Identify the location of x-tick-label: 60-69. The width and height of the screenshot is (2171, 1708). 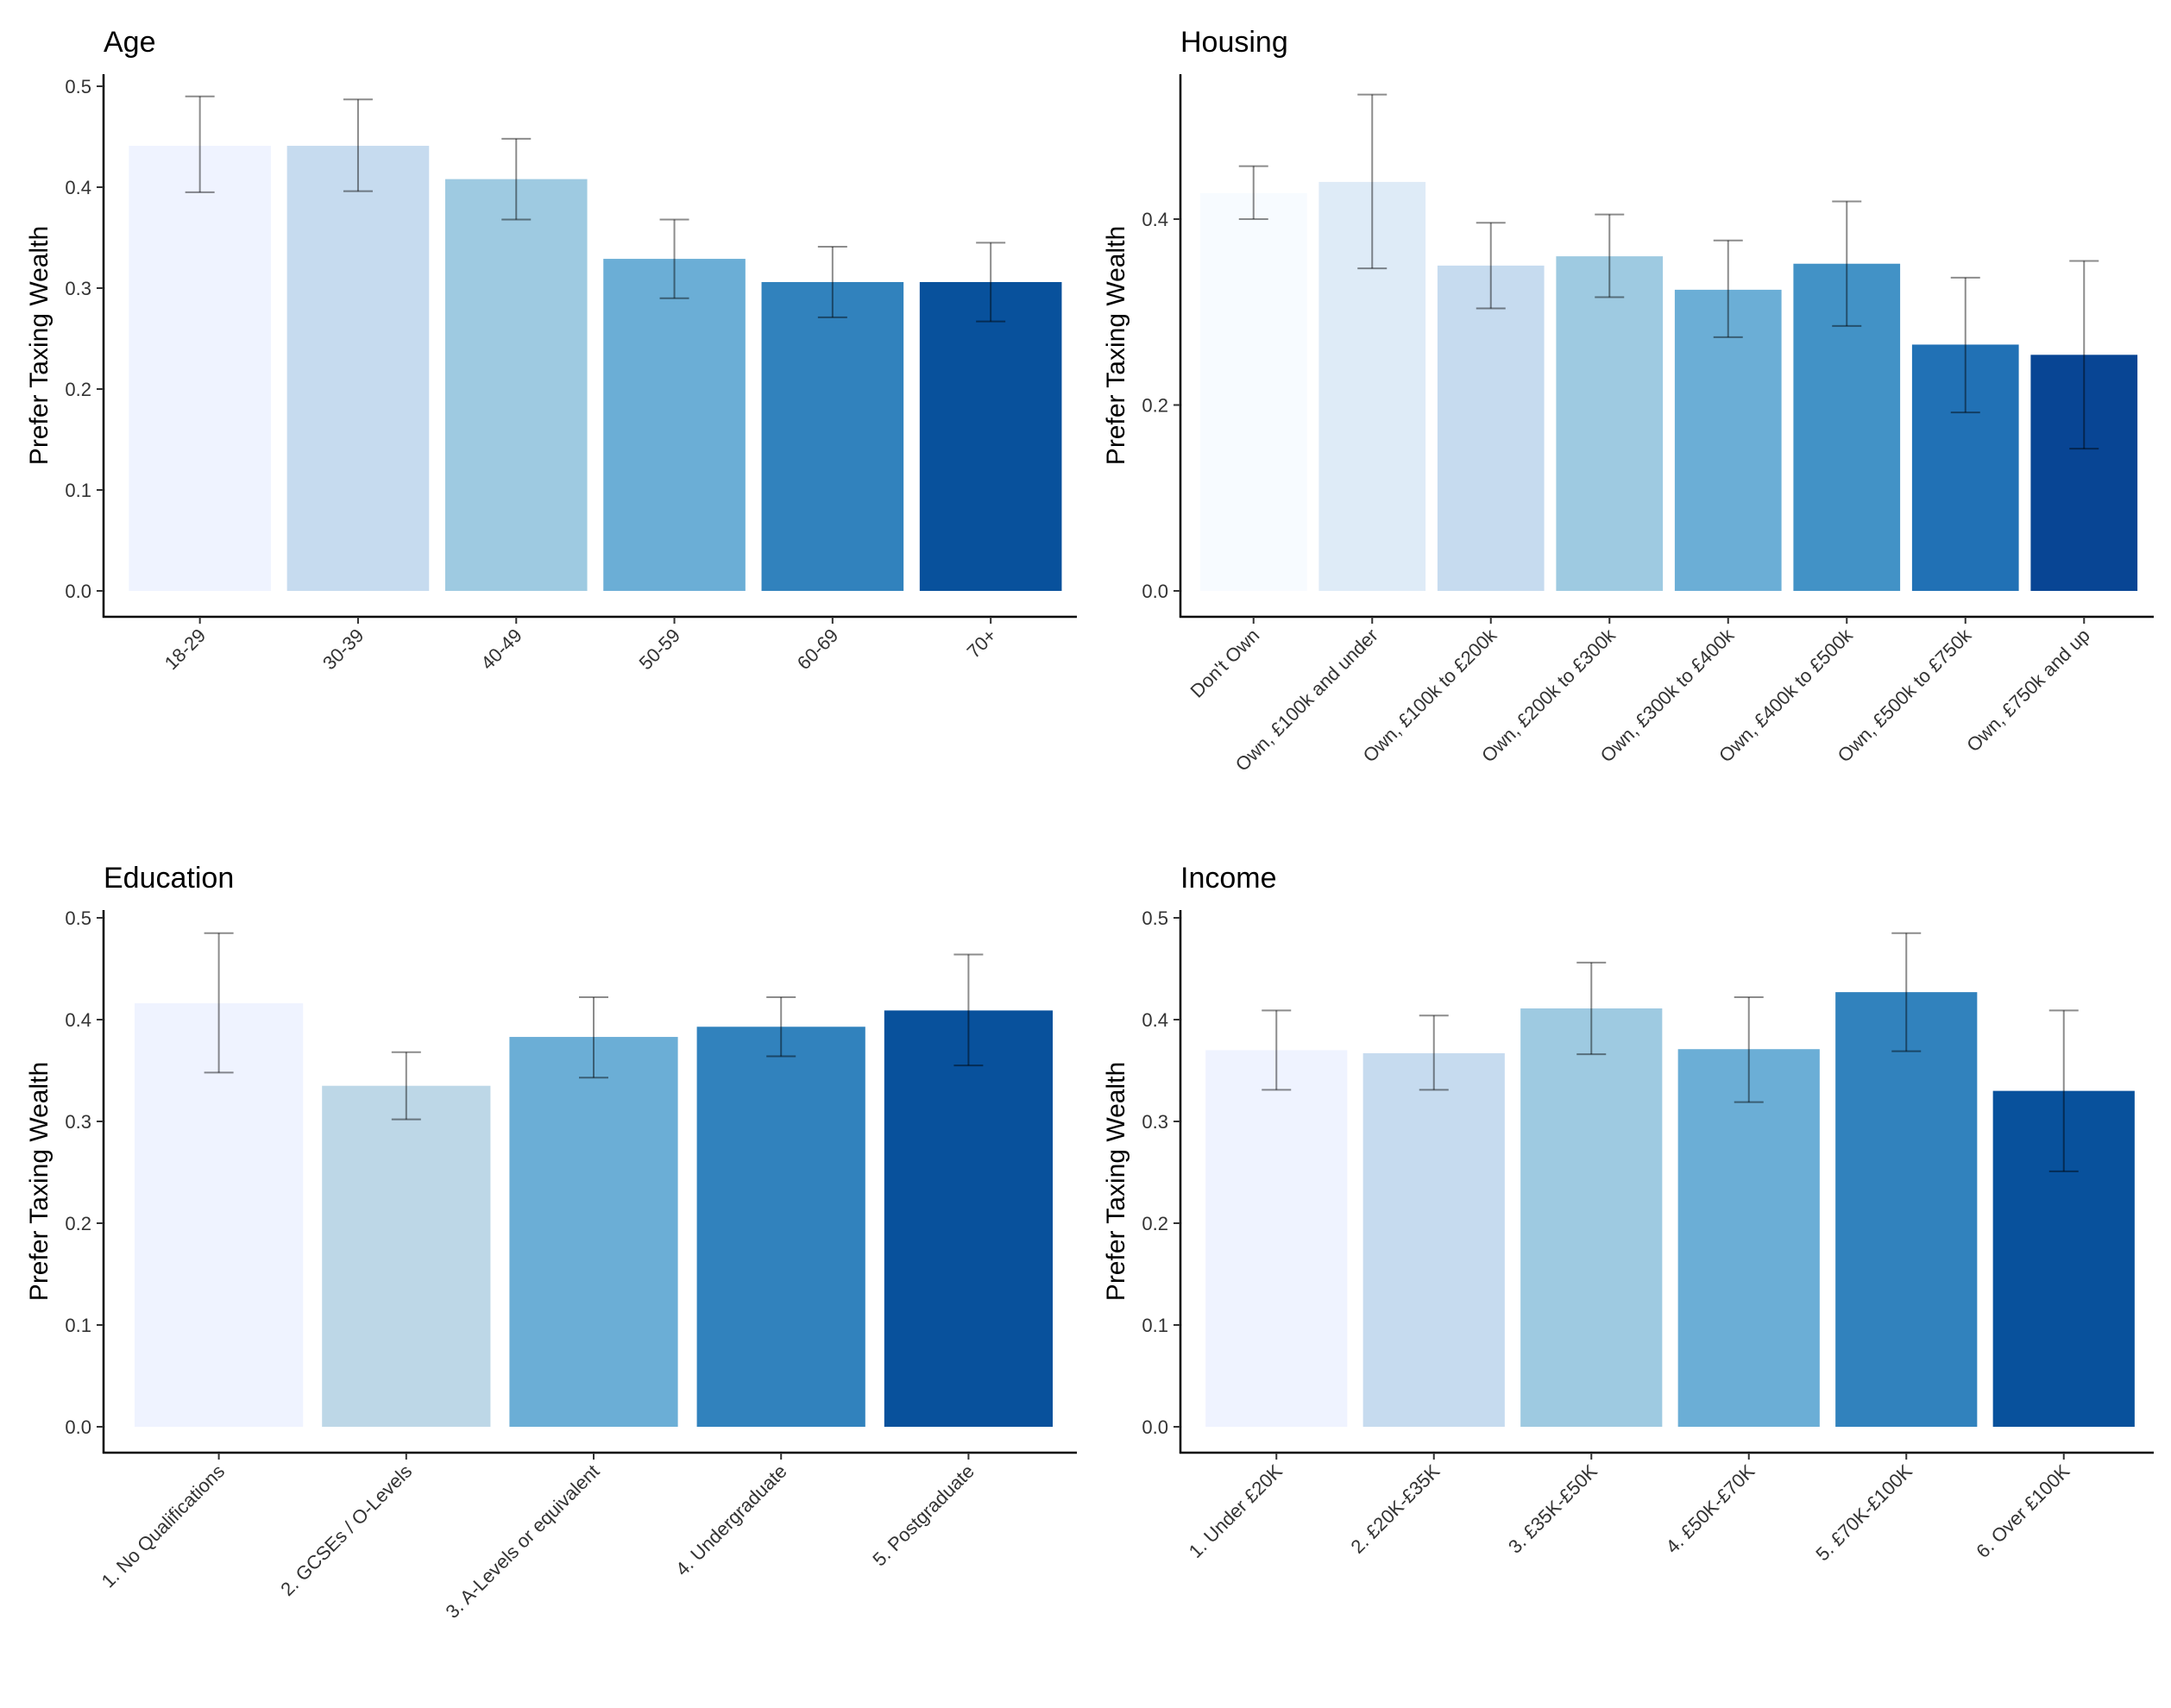
(817, 649).